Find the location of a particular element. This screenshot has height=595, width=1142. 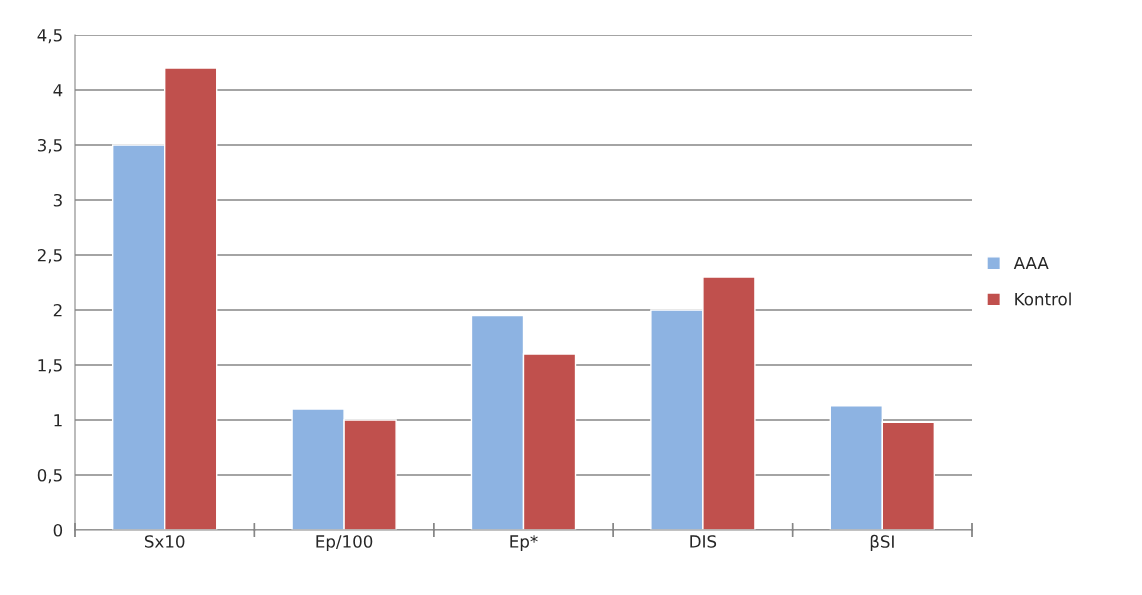

x-tick-label: βSI is located at coordinates (882, 543).